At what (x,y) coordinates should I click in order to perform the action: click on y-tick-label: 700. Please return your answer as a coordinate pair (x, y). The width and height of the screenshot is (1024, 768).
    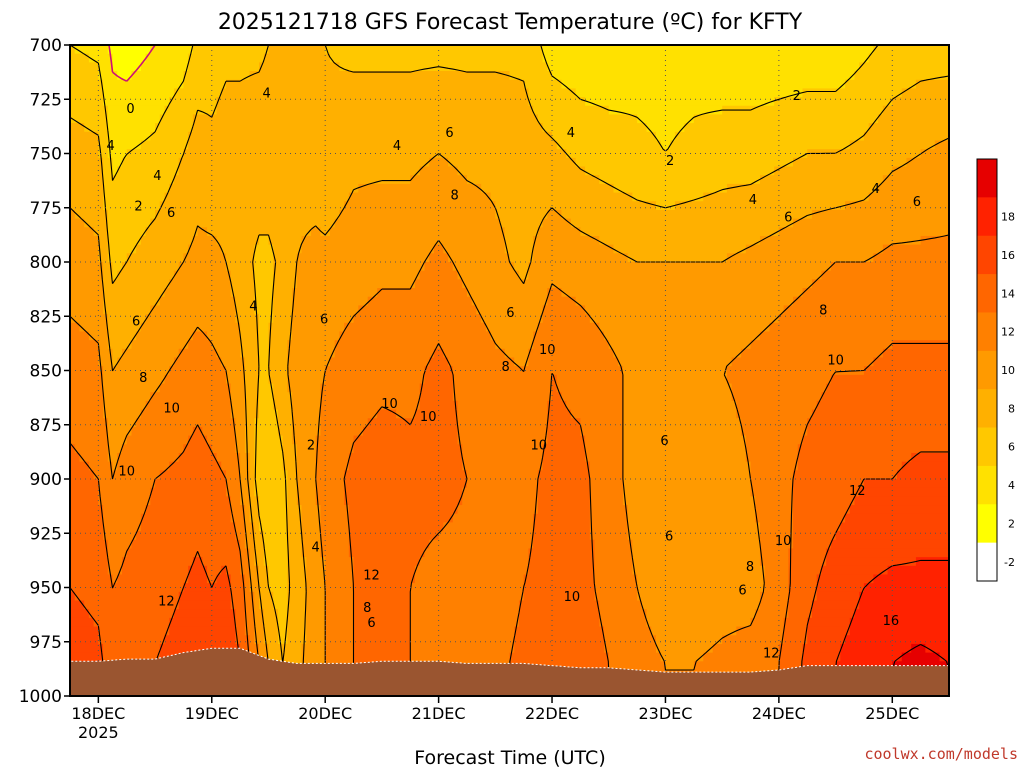
    Looking at the image, I should click on (46, 46).